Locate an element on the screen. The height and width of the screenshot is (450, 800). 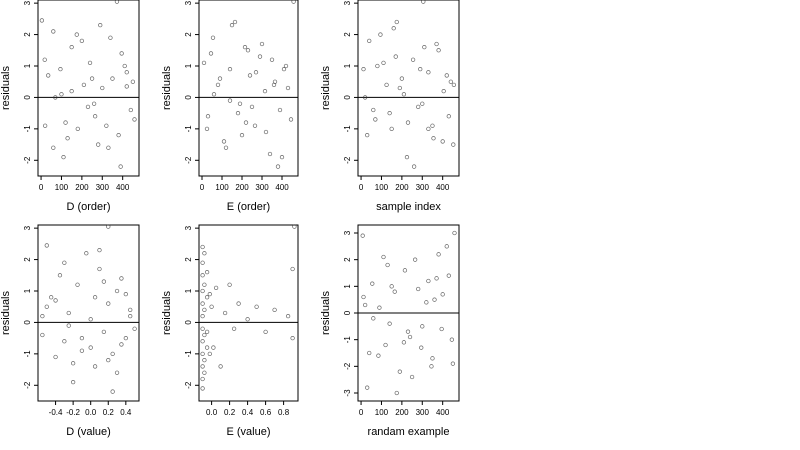
x-tick-label: -0.2 is located at coordinates (73, 412).